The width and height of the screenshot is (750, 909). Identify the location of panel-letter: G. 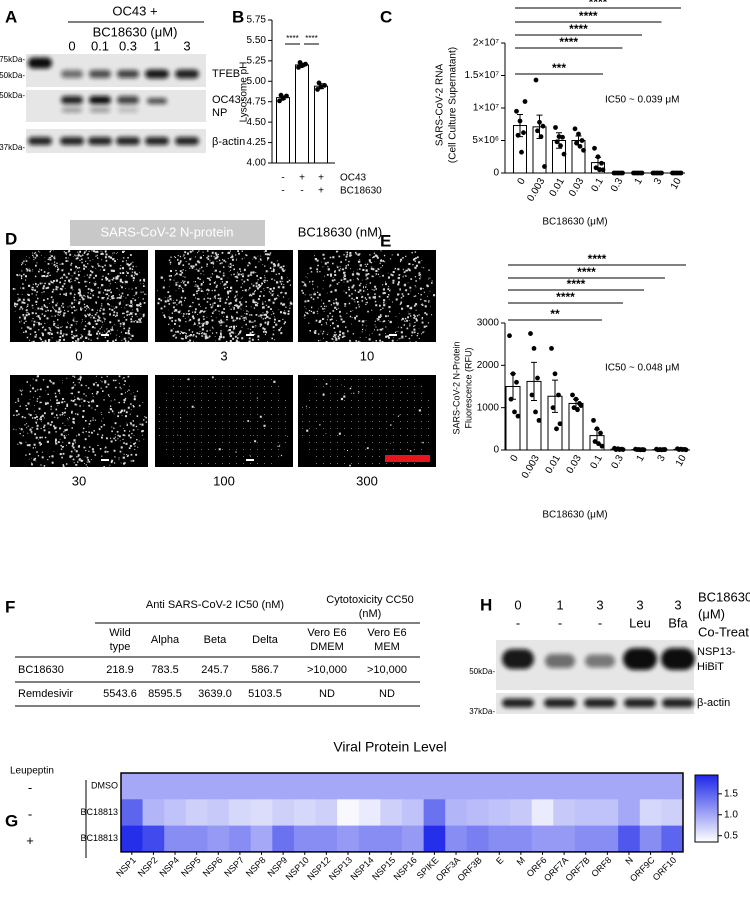
(11, 820).